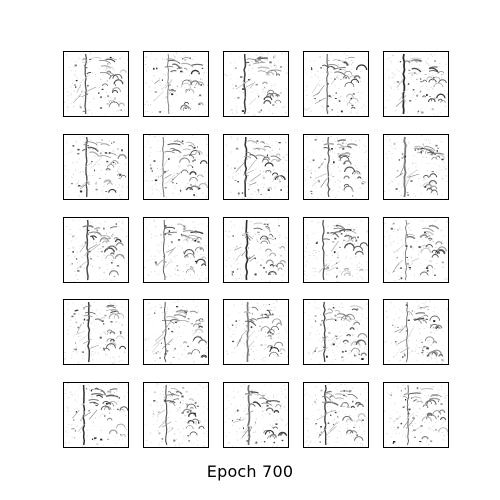  I want to click on figure-caption: Epoch 700, so click(250, 471).